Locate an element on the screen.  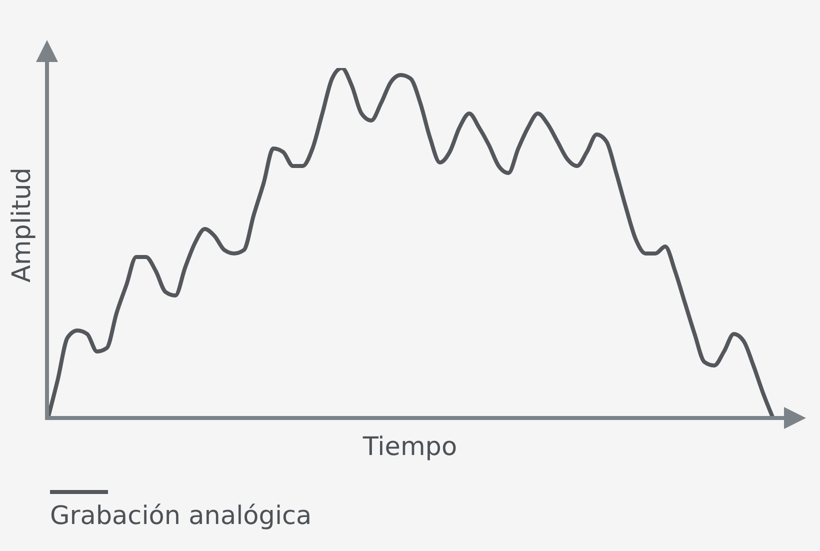
x-axis-title: Tiempo is located at coordinates (410, 447).